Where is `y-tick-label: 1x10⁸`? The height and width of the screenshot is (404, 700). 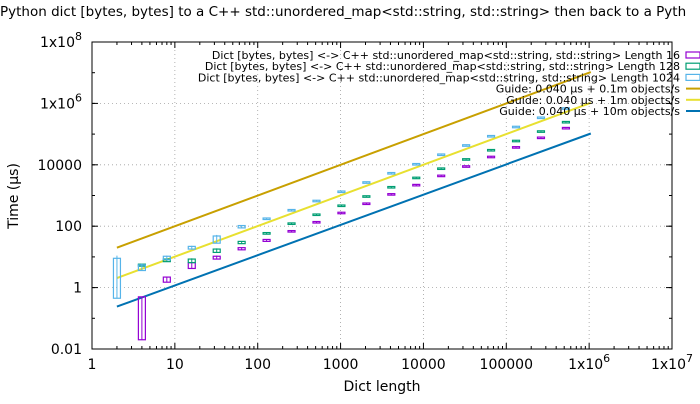 y-tick-label: 1x10⁸ is located at coordinates (61, 40).